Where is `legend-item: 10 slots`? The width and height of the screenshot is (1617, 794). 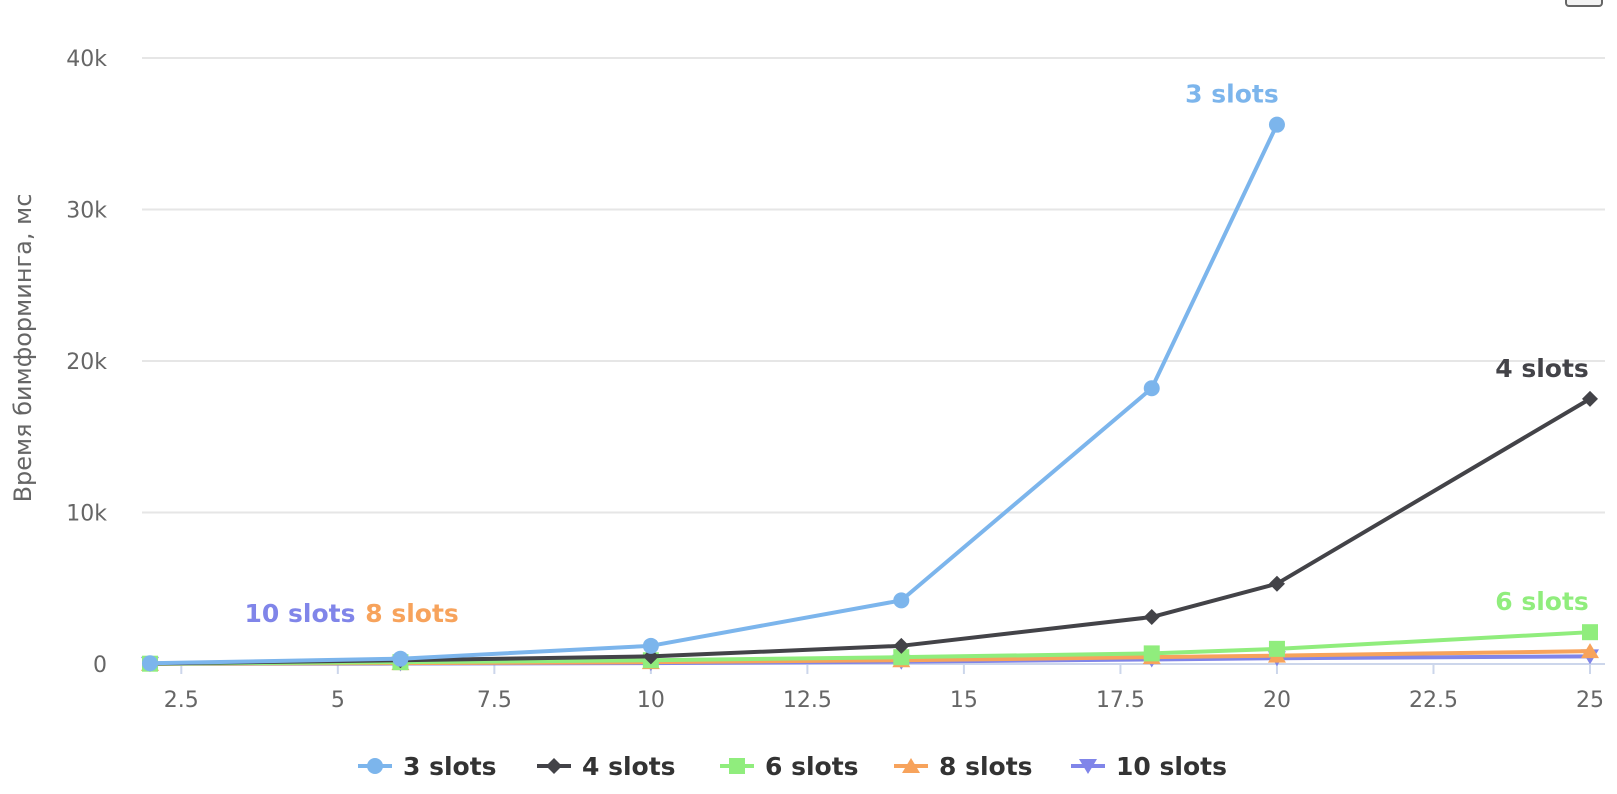 legend-item: 10 slots is located at coordinates (1149, 766).